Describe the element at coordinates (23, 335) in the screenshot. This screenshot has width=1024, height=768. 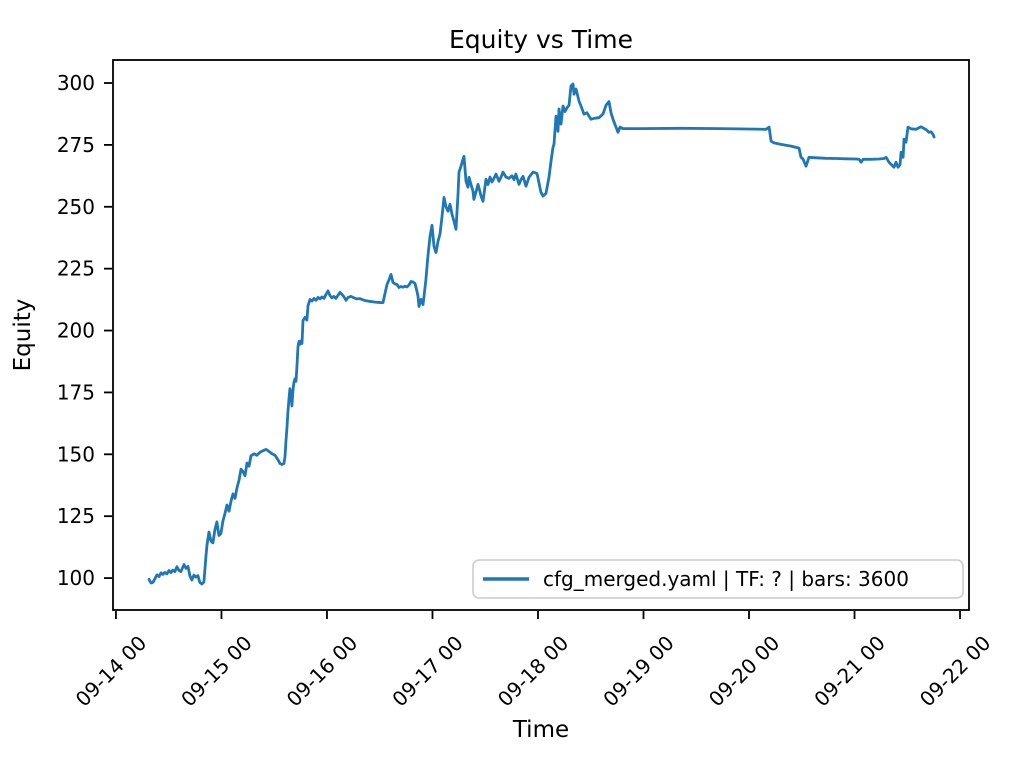
I see `y-axis-label: Equity` at that location.